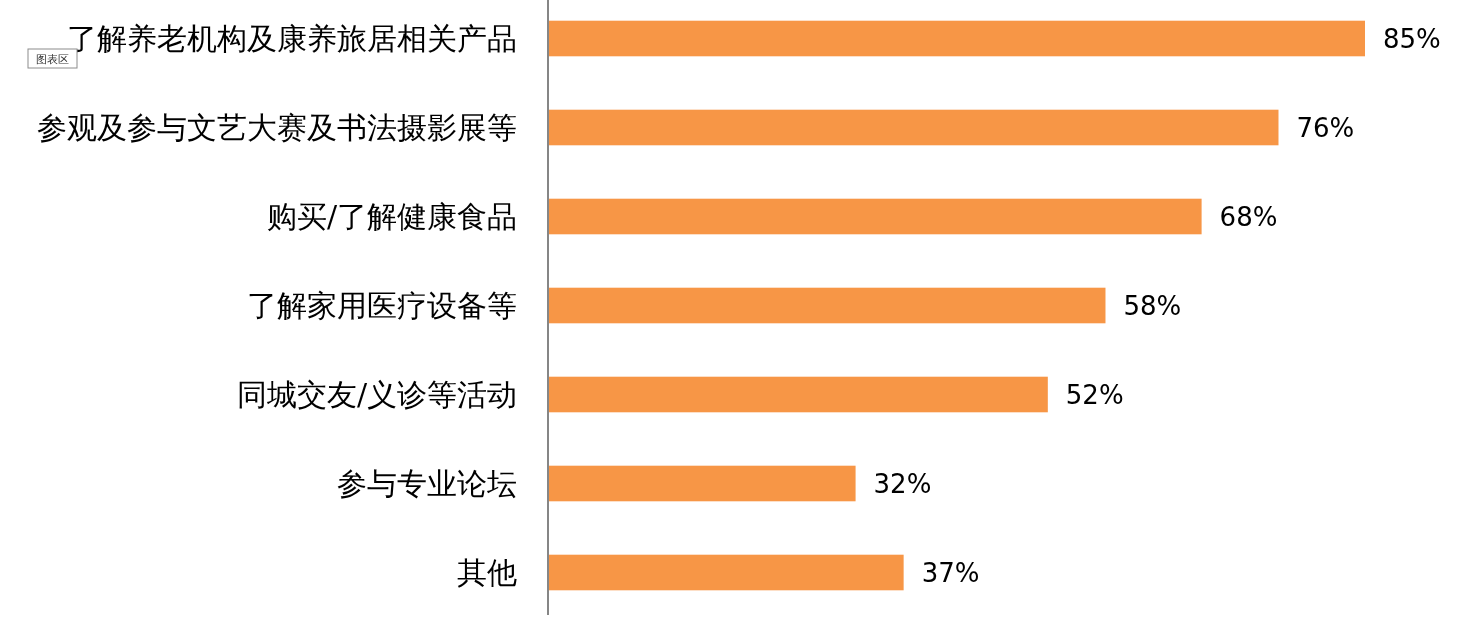 This screenshot has width=1467, height=633. What do you see at coordinates (391, 216) in the screenshot?
I see `y-tick-label: 购买/了解健康食品` at bounding box center [391, 216].